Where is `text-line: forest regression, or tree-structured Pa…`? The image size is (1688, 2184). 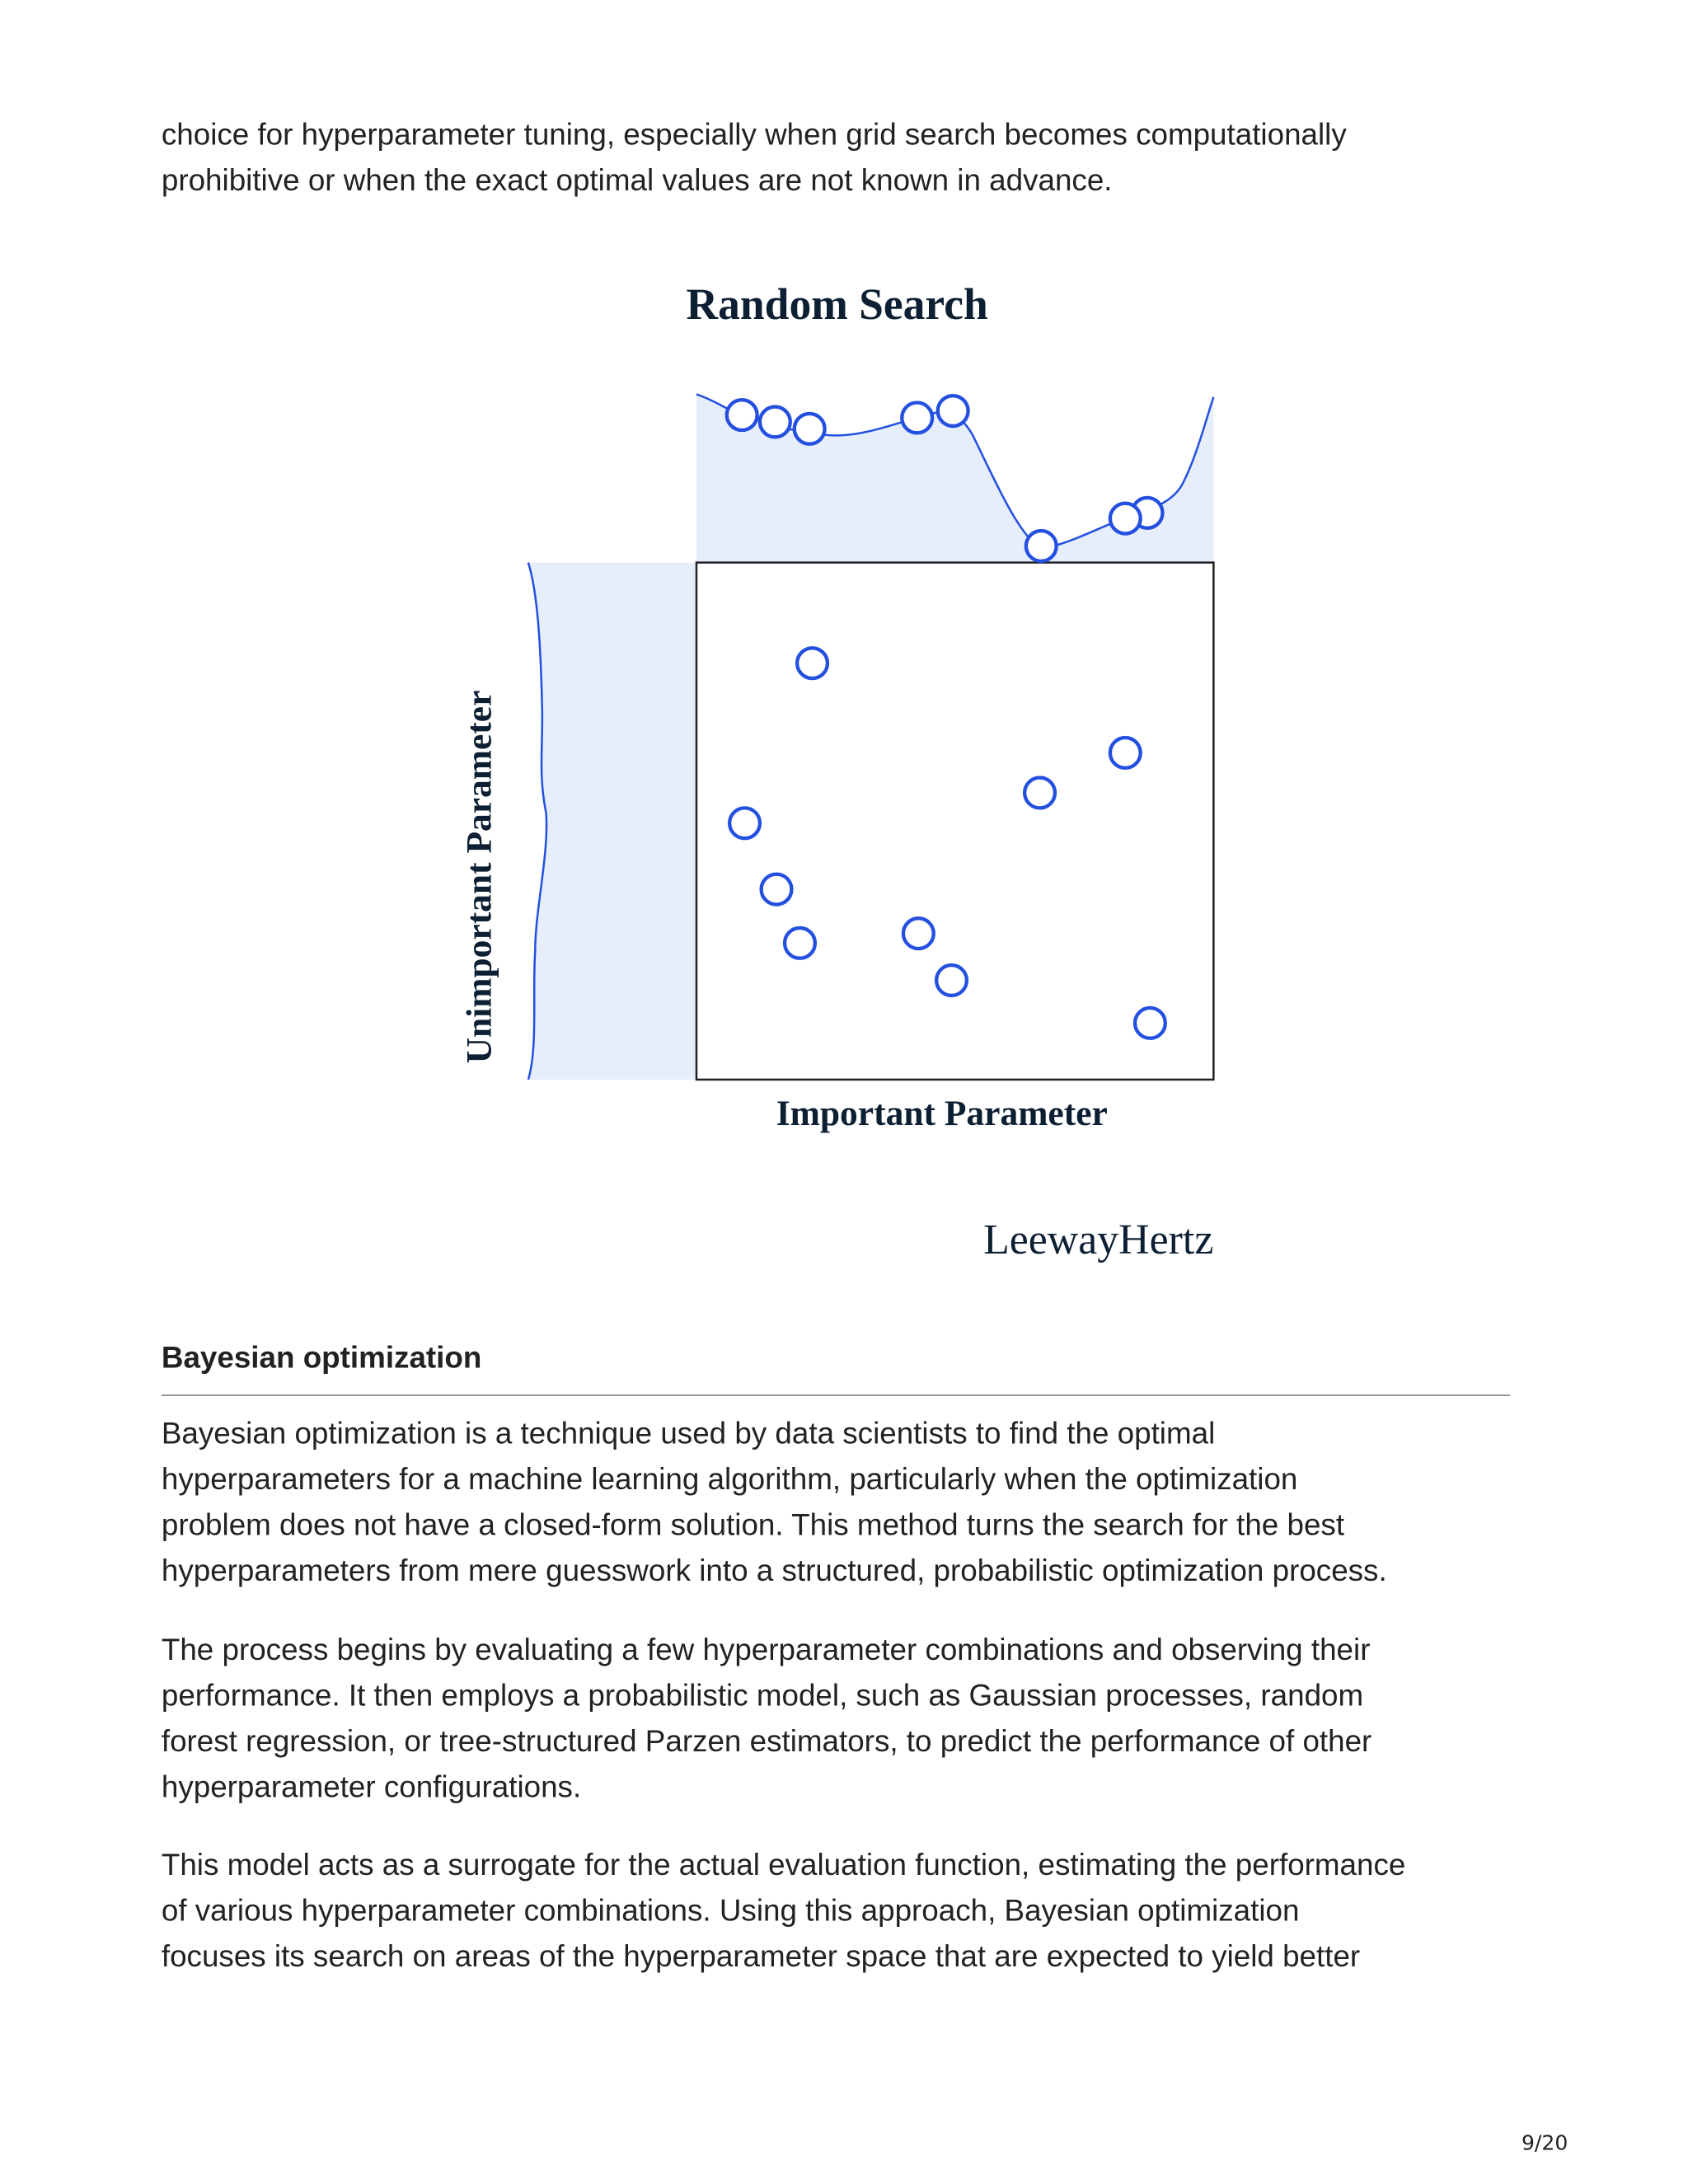
text-line: forest regression, or tree-structured Pa… is located at coordinates (767, 1741).